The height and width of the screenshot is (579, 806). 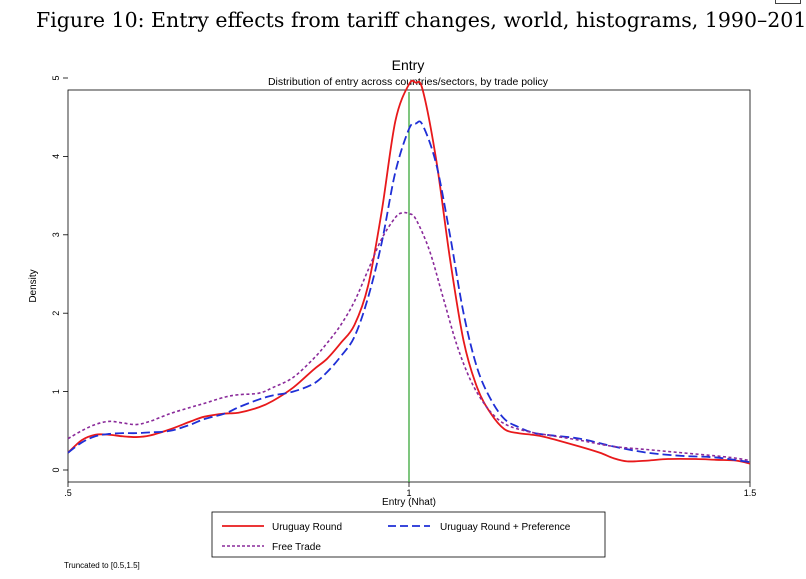 What do you see at coordinates (409, 502) in the screenshot?
I see `x-axis-label: Entry (Nhat)` at bounding box center [409, 502].